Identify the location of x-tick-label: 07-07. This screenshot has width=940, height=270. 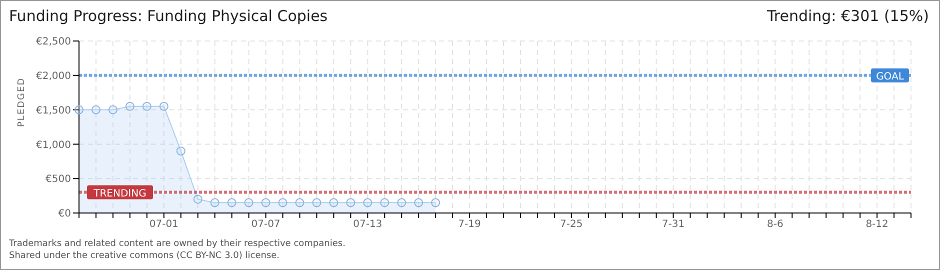
(265, 224).